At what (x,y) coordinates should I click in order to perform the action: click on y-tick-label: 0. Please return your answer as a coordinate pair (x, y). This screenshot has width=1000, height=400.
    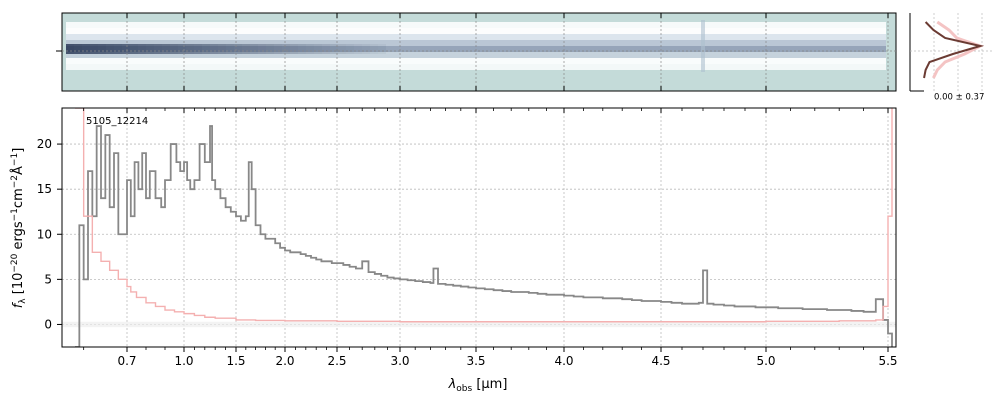
    Looking at the image, I should click on (48, 324).